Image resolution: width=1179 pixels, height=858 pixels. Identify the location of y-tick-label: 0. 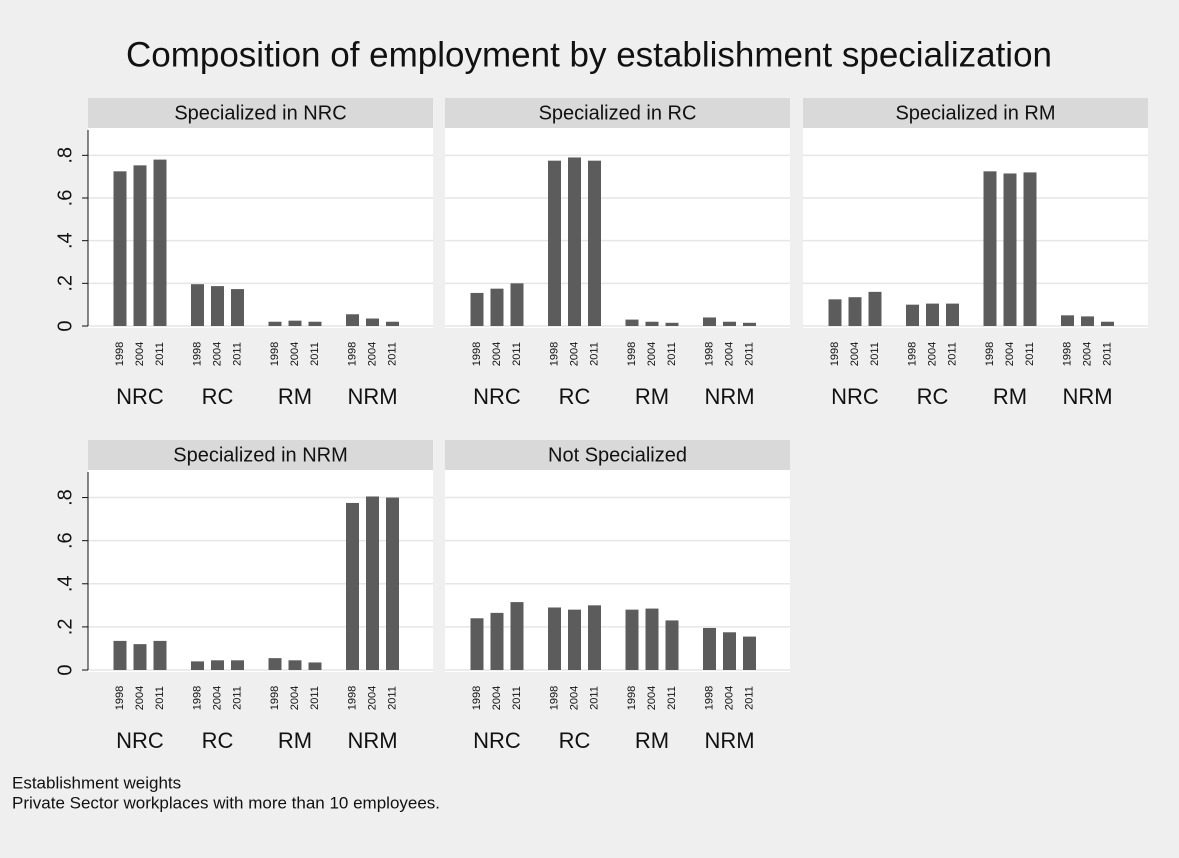
(65, 669).